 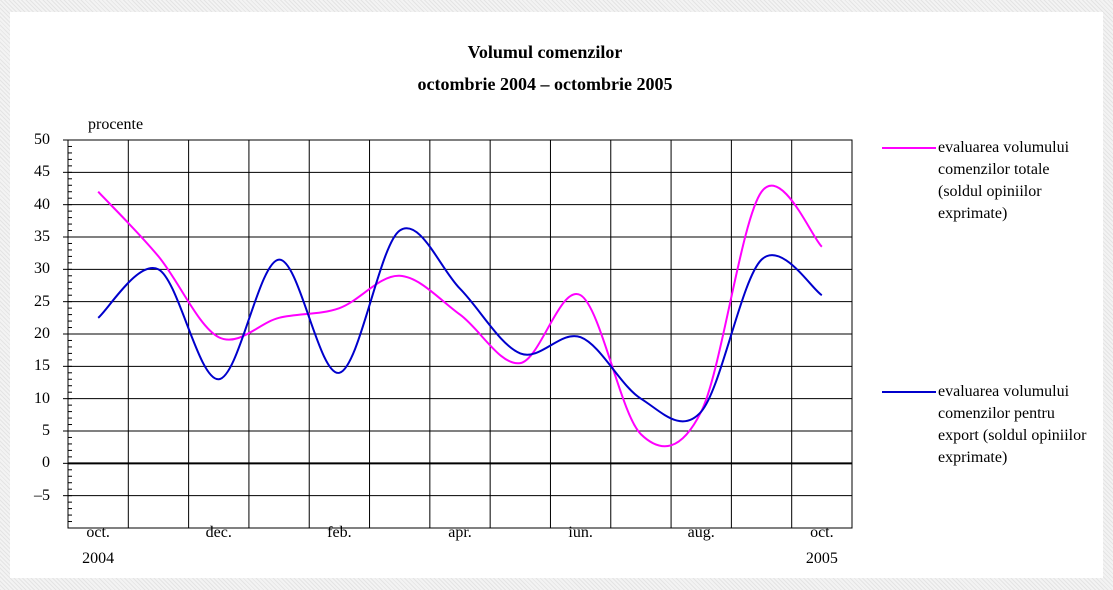 I want to click on y-tick-label: 25, so click(x=42, y=301).